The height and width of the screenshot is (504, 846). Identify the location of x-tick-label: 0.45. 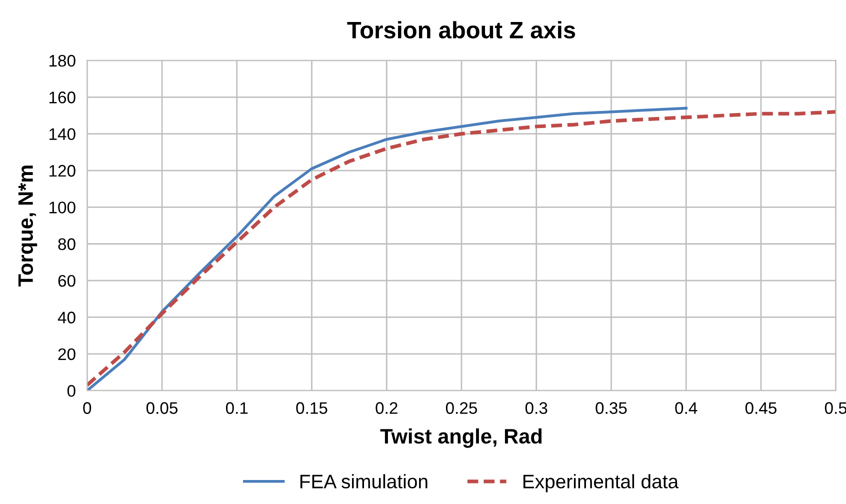
(760, 408).